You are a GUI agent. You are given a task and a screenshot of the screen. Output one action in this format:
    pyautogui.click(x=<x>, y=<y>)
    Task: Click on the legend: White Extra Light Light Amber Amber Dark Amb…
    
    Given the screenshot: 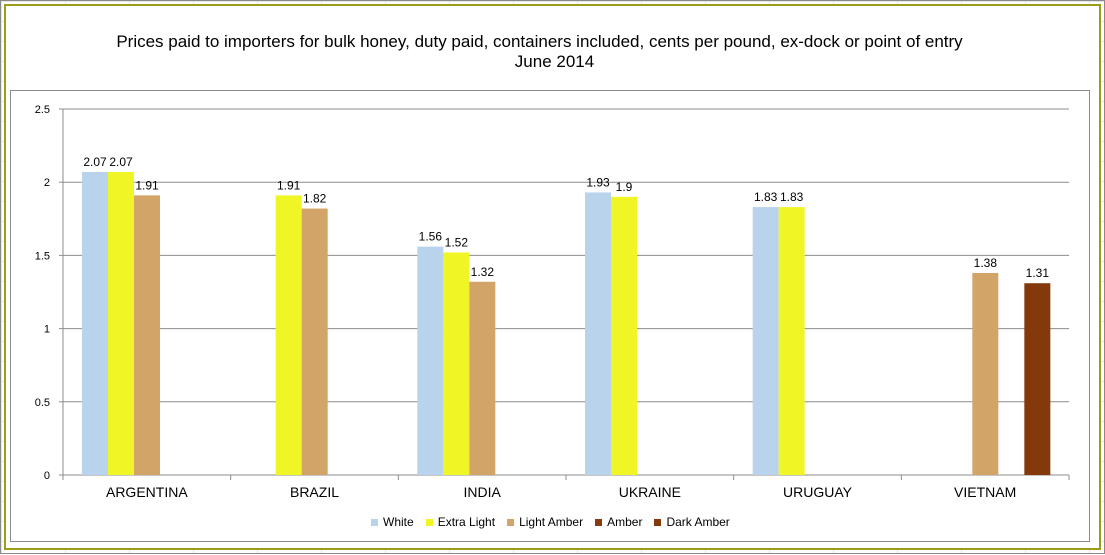 What is the action you would take?
    pyautogui.click(x=556, y=522)
    